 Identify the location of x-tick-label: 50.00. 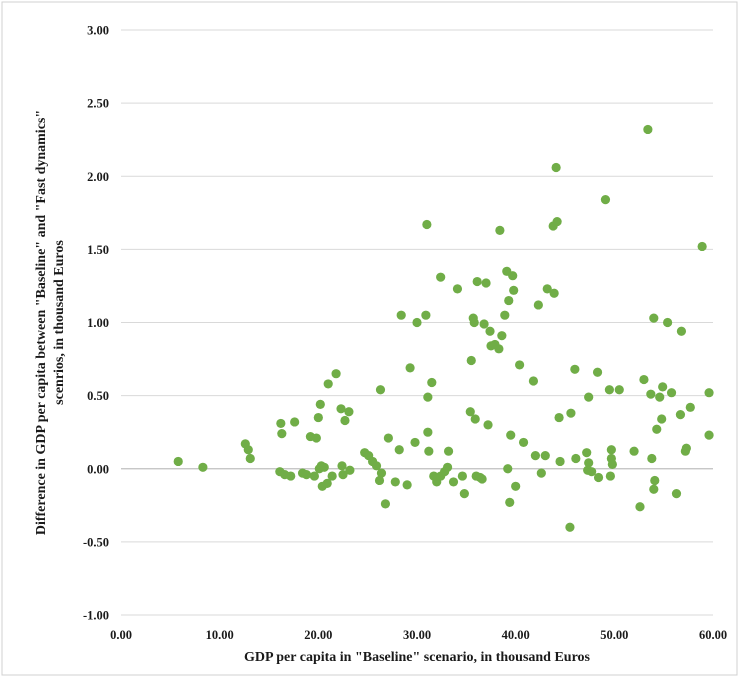
(614, 635).